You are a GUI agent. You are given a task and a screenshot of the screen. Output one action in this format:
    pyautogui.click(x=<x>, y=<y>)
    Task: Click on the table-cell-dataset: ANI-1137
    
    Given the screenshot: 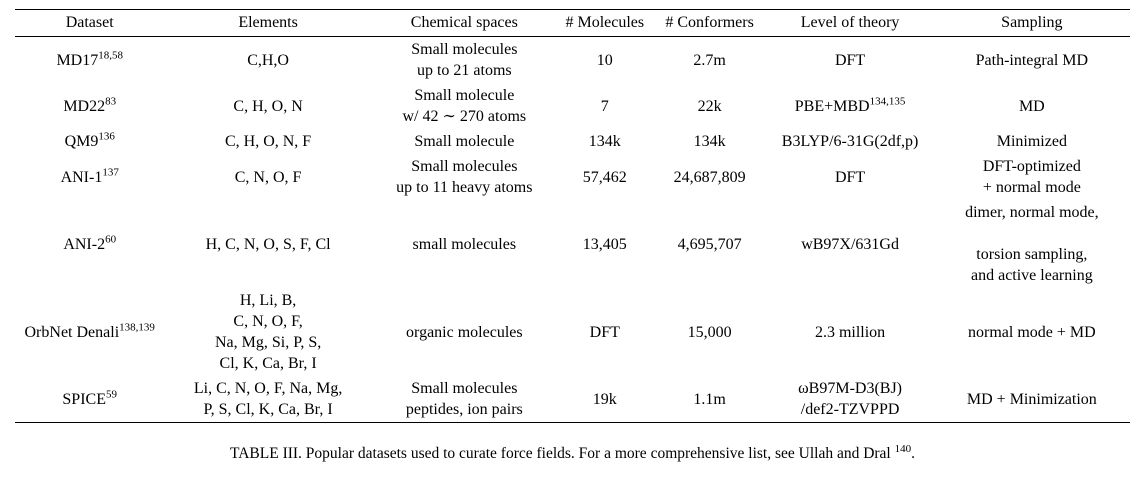 What is the action you would take?
    pyautogui.click(x=89, y=177)
    